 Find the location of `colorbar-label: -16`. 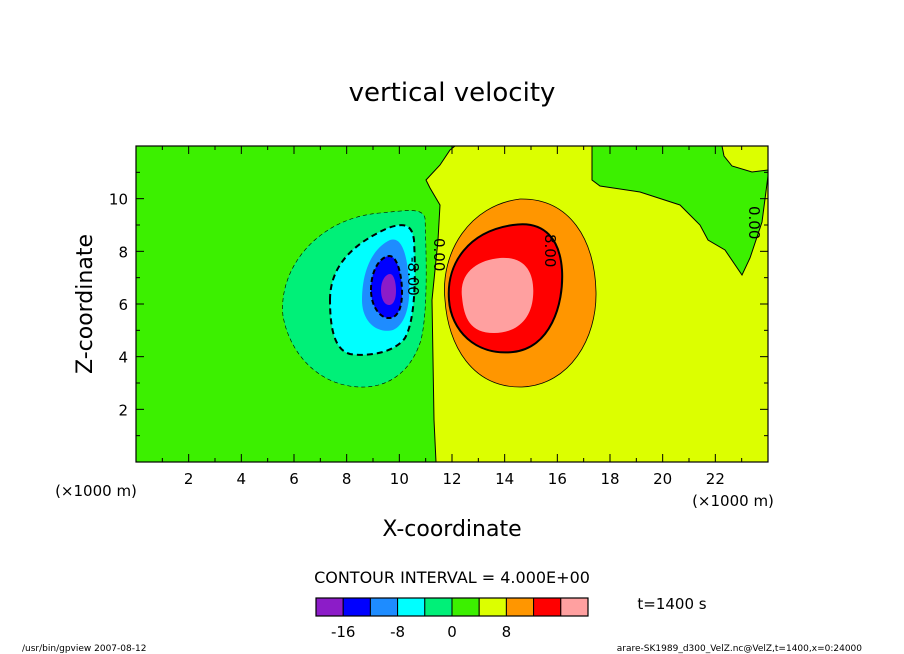

colorbar-label: -16 is located at coordinates (343, 632).